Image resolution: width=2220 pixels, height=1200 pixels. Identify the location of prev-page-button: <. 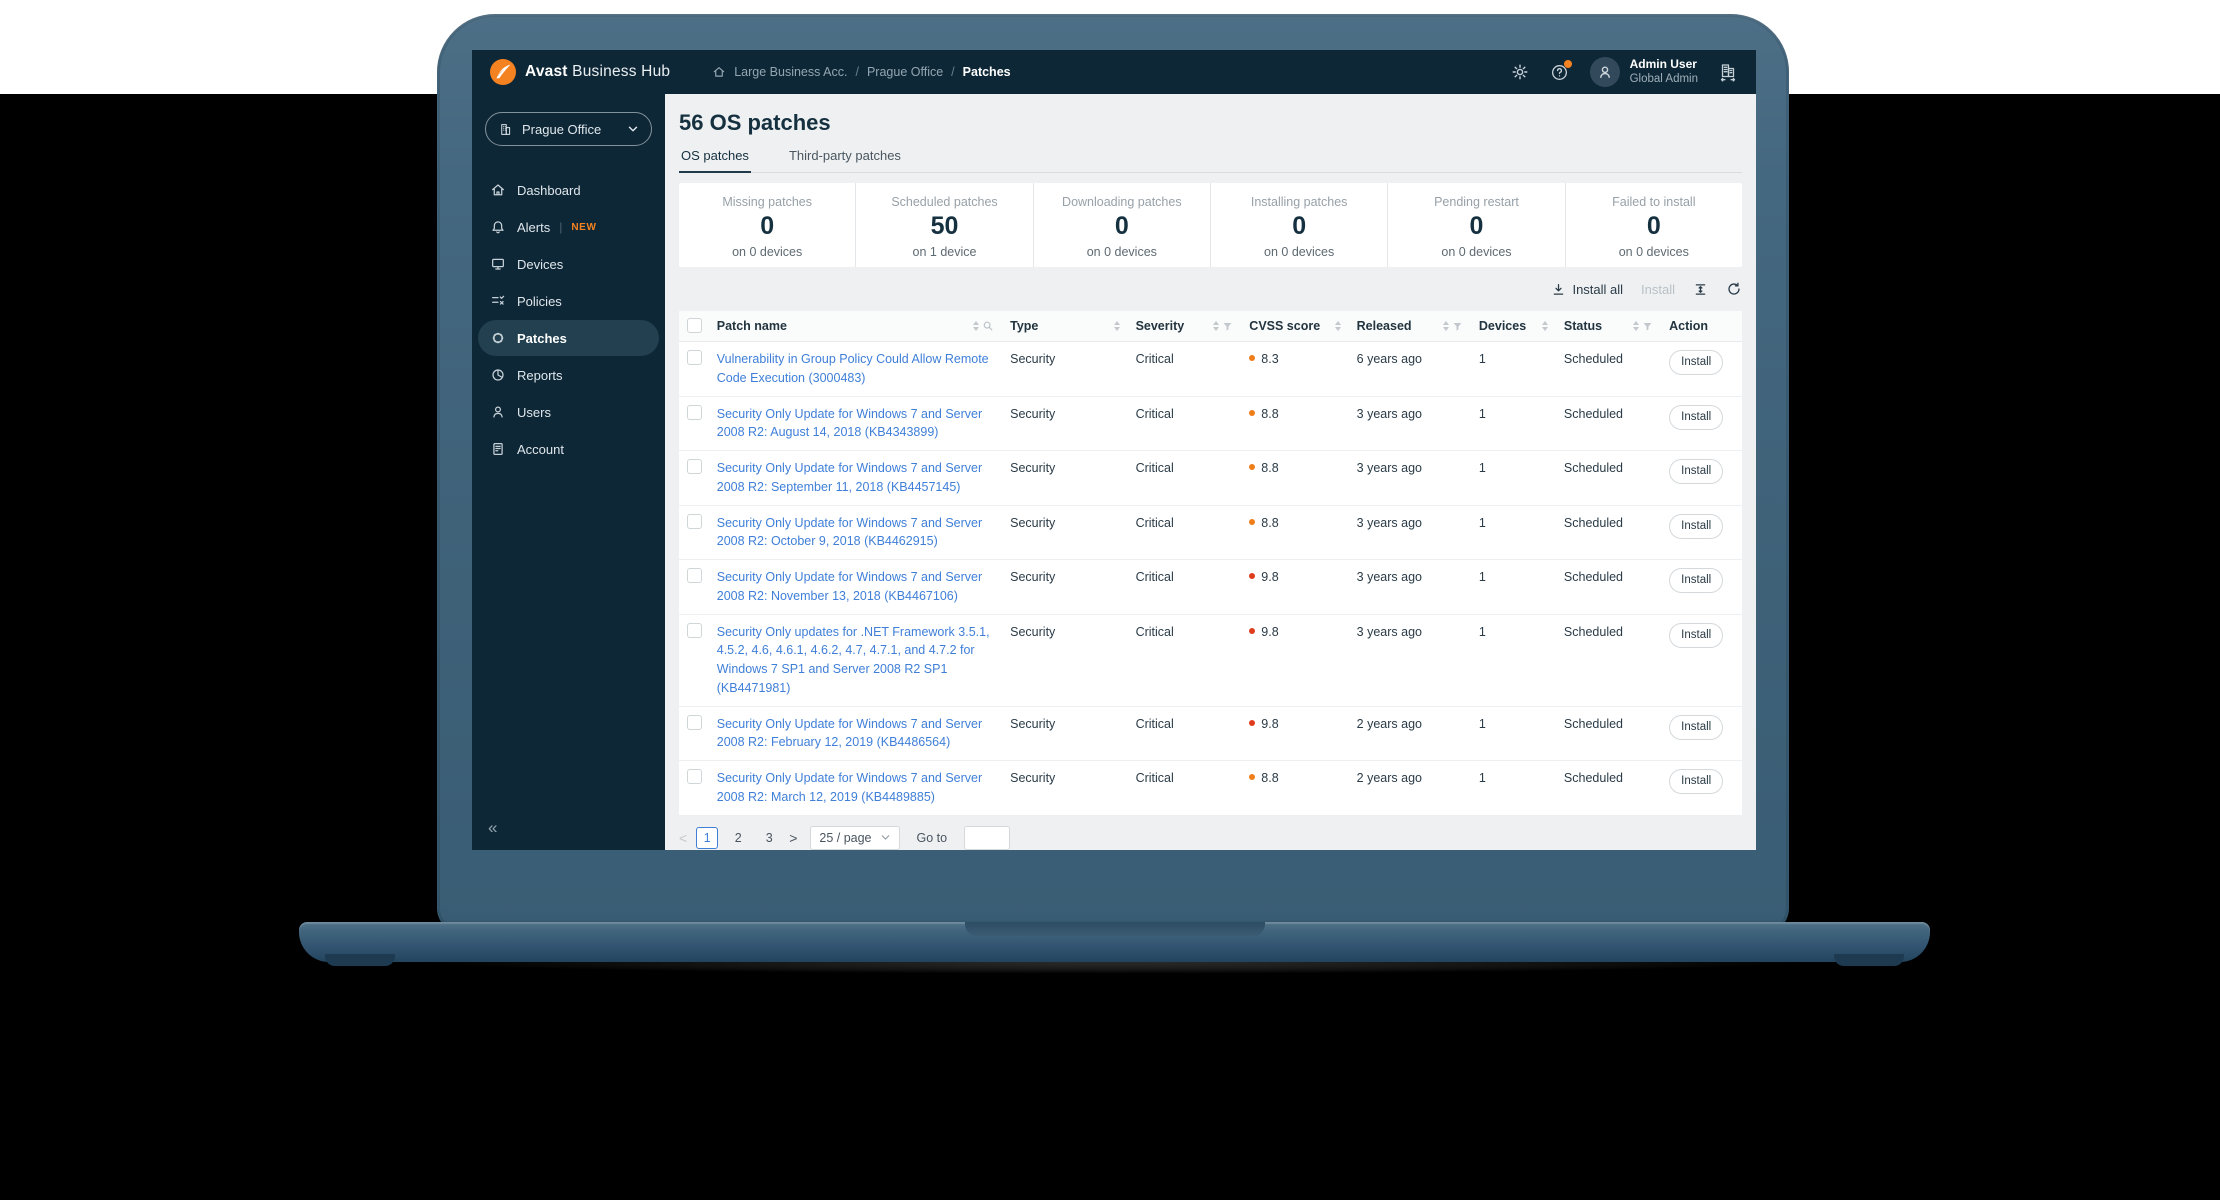
(683, 837).